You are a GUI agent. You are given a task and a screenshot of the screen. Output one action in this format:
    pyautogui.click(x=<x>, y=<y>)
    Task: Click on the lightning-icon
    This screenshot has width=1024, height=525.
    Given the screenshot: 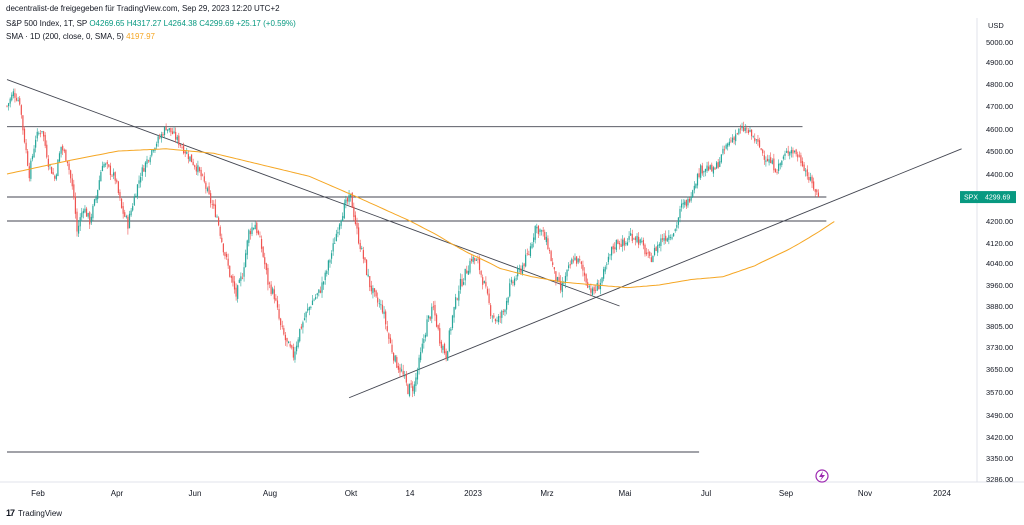 What is the action you would take?
    pyautogui.click(x=822, y=476)
    